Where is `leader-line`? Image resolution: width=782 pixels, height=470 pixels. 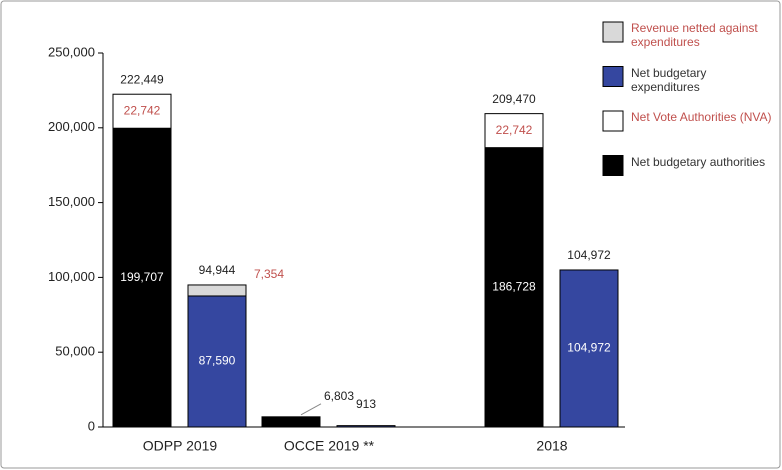
leader-line is located at coordinates (311, 409).